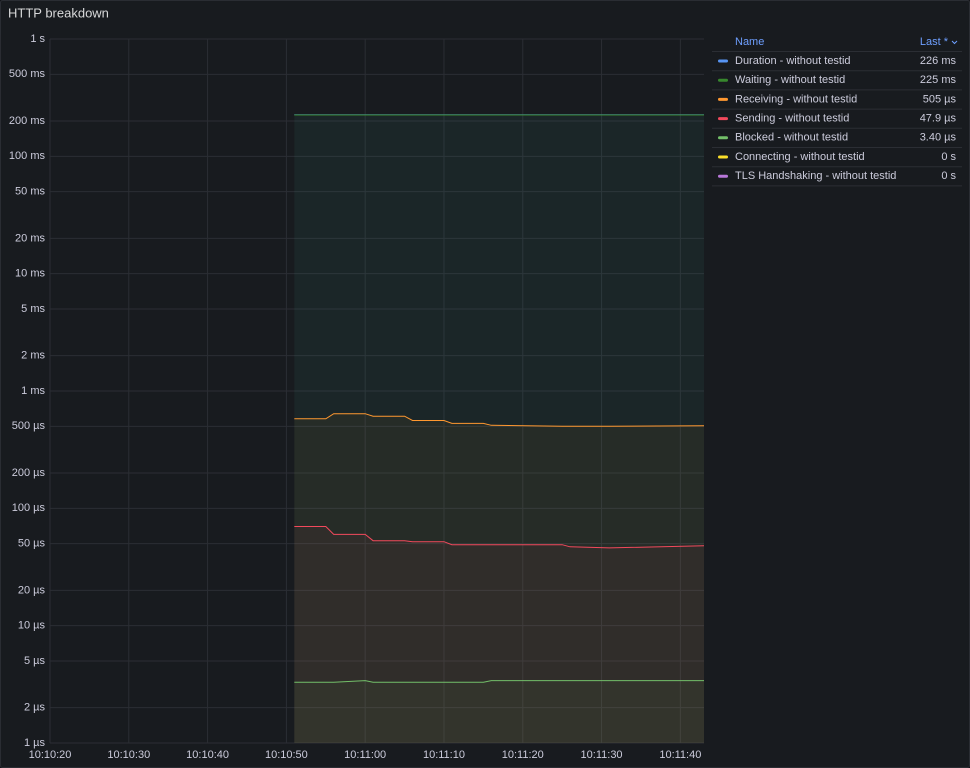 Image resolution: width=970 pixels, height=768 pixels. What do you see at coordinates (790, 80) in the screenshot?
I see `legend-label: Waiting - without testid` at bounding box center [790, 80].